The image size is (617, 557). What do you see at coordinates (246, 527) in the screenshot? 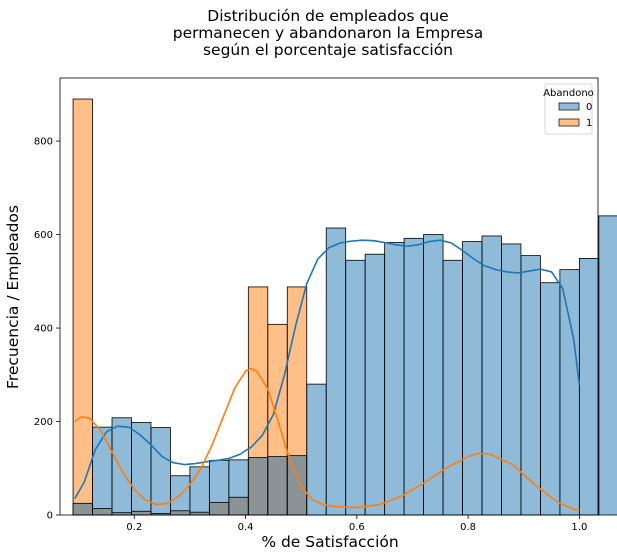
I see `x-tick-label: 0.4` at bounding box center [246, 527].